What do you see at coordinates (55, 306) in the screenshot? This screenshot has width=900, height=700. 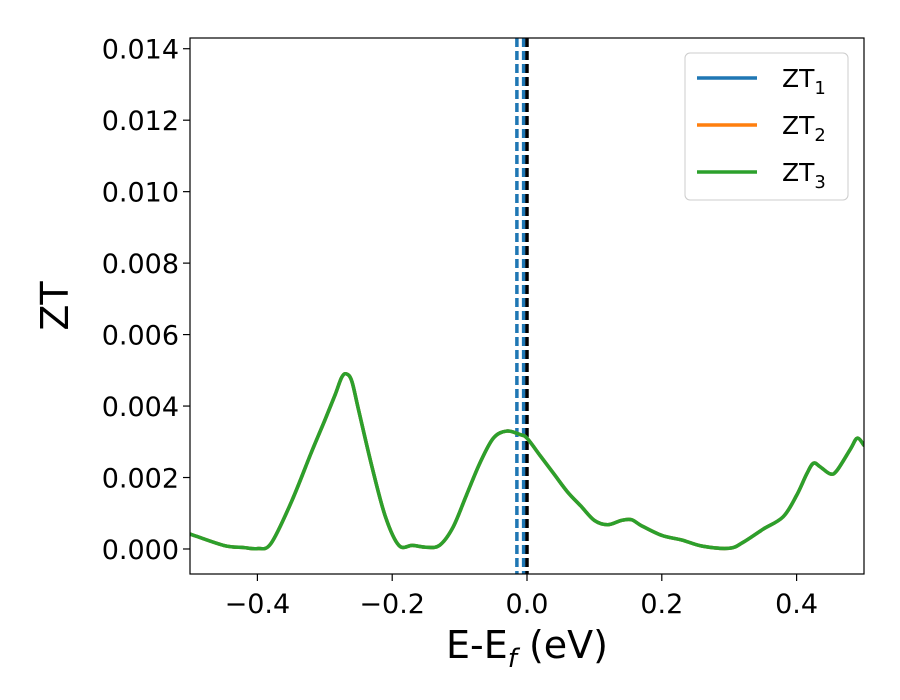 I see `y-axis-label: ZT` at bounding box center [55, 306].